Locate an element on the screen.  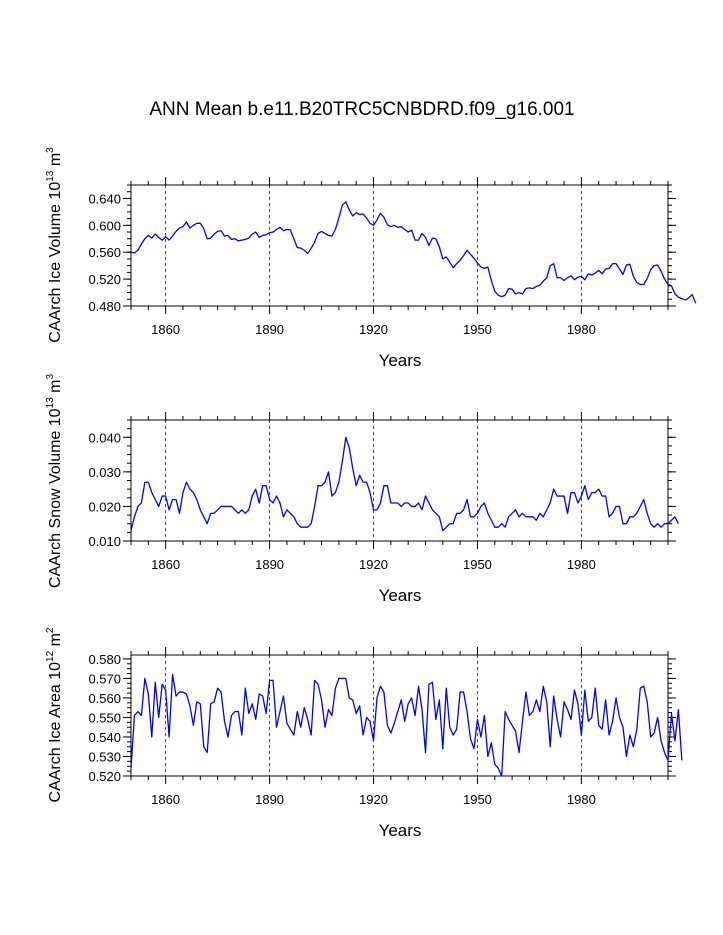
ice-volume-x-tick-label: 1980 is located at coordinates (581, 329).